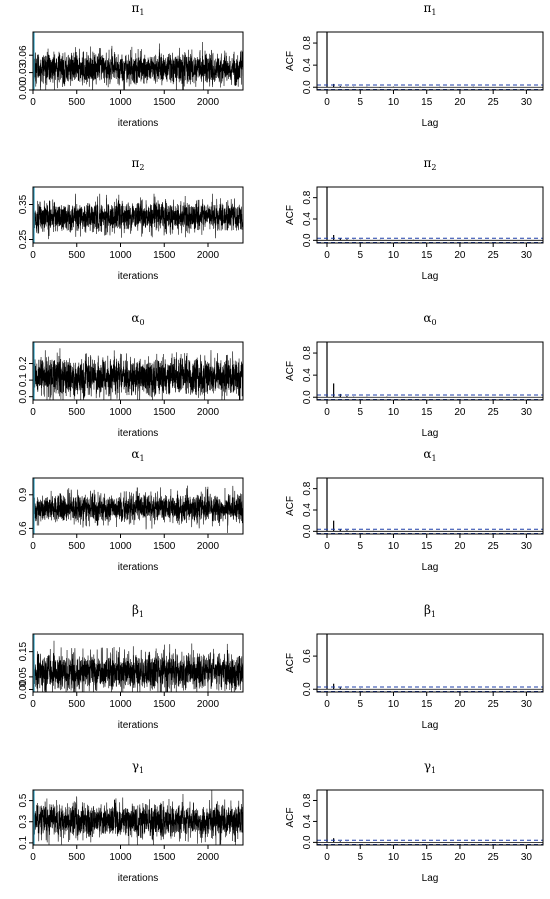 This screenshot has height=899, width=550. I want to click on panel-title-subscript: 0, so click(434, 322).